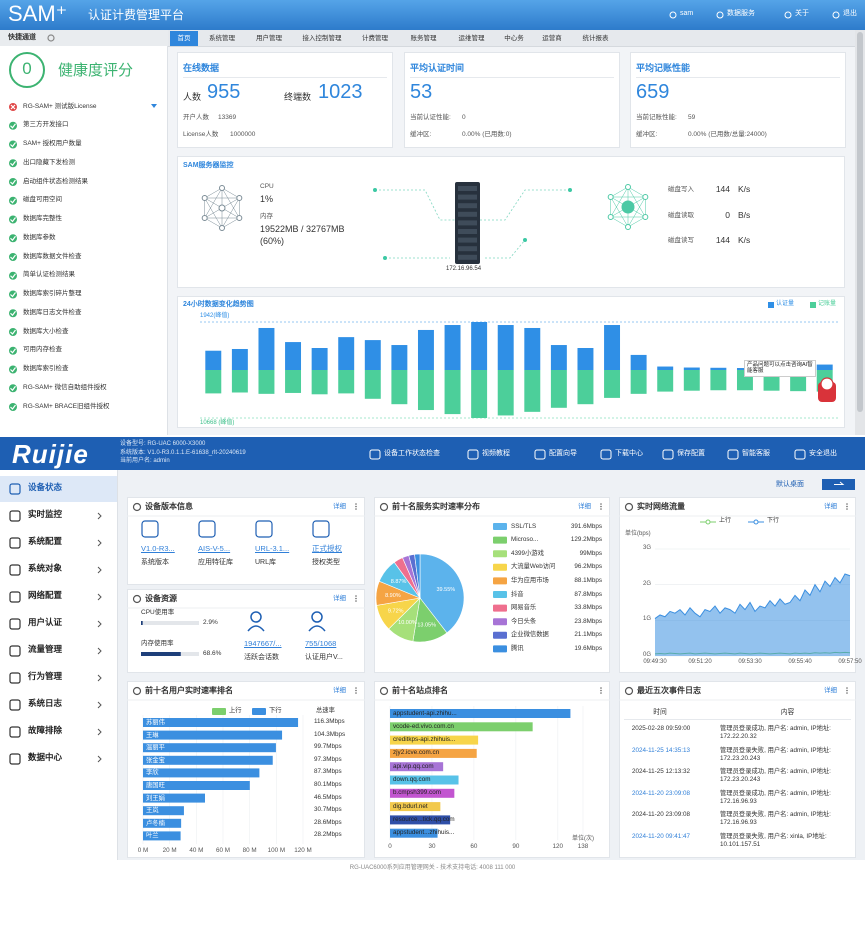 This screenshot has height=934, width=865. Describe the element at coordinates (208, 165) in the screenshot. I see `panel-title: SAM服务器监控` at that location.